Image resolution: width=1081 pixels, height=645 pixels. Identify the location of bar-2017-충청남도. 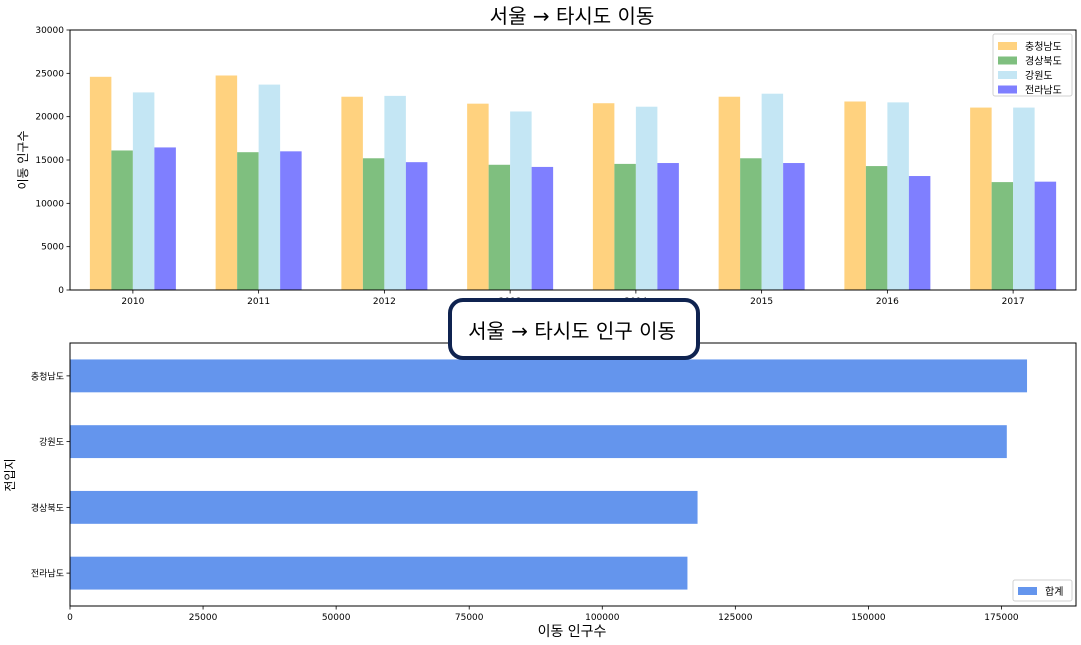
(981, 198).